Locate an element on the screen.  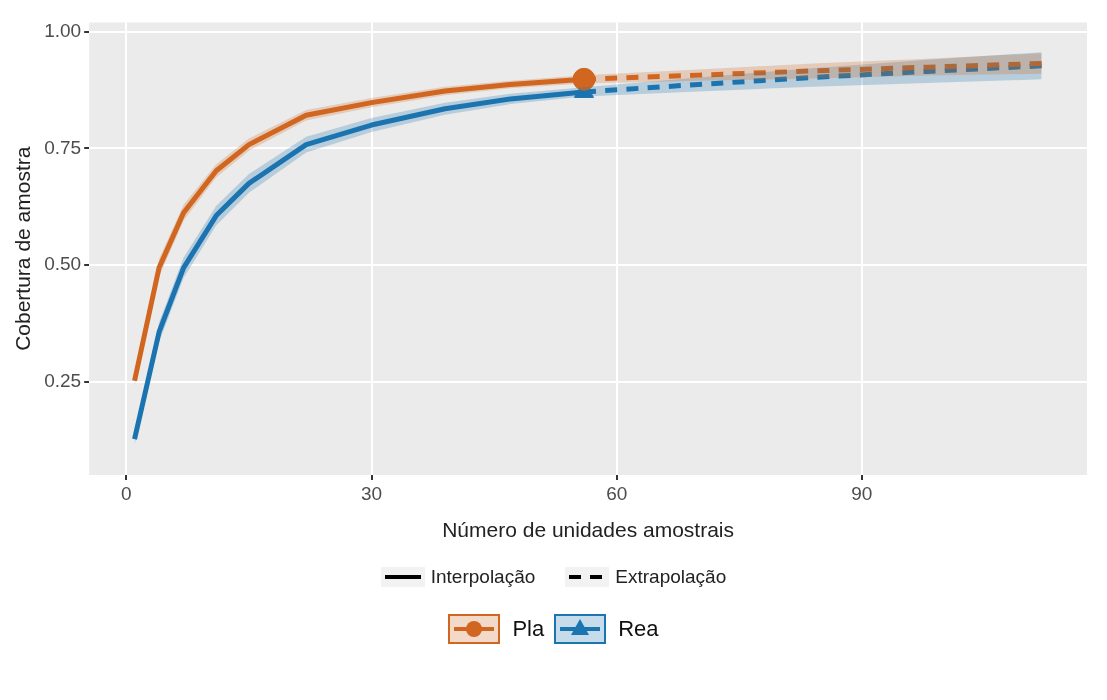
y-tick-label: 0.75 is located at coordinates (63, 147).